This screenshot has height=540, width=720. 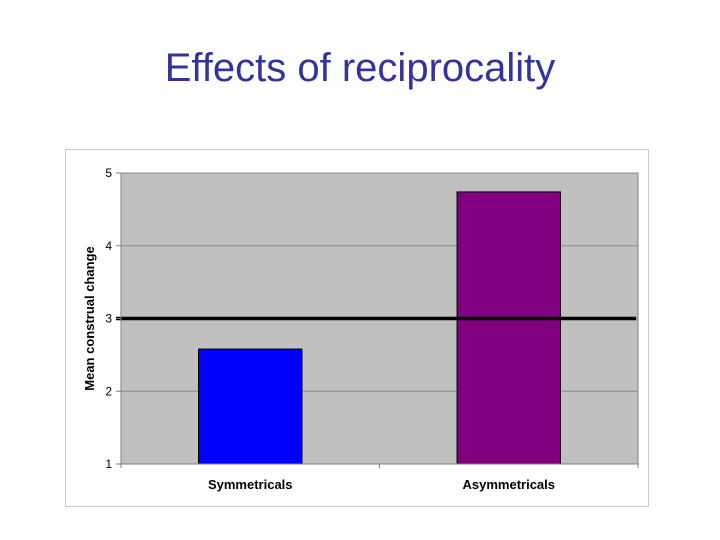 What do you see at coordinates (381, 484) in the screenshot?
I see `x-category-labels: Symmetricals Asymmetricals` at bounding box center [381, 484].